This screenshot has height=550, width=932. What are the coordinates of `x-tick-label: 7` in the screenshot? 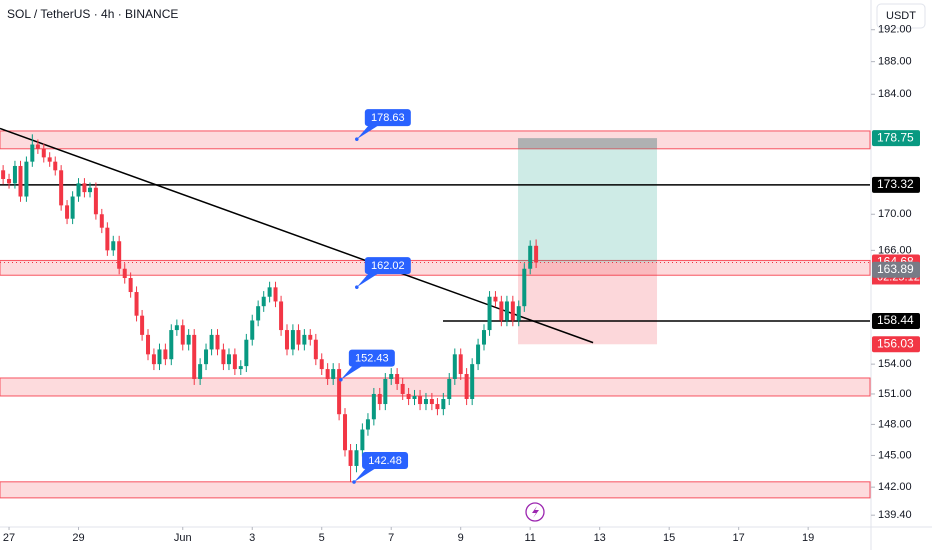 It's located at (391, 538).